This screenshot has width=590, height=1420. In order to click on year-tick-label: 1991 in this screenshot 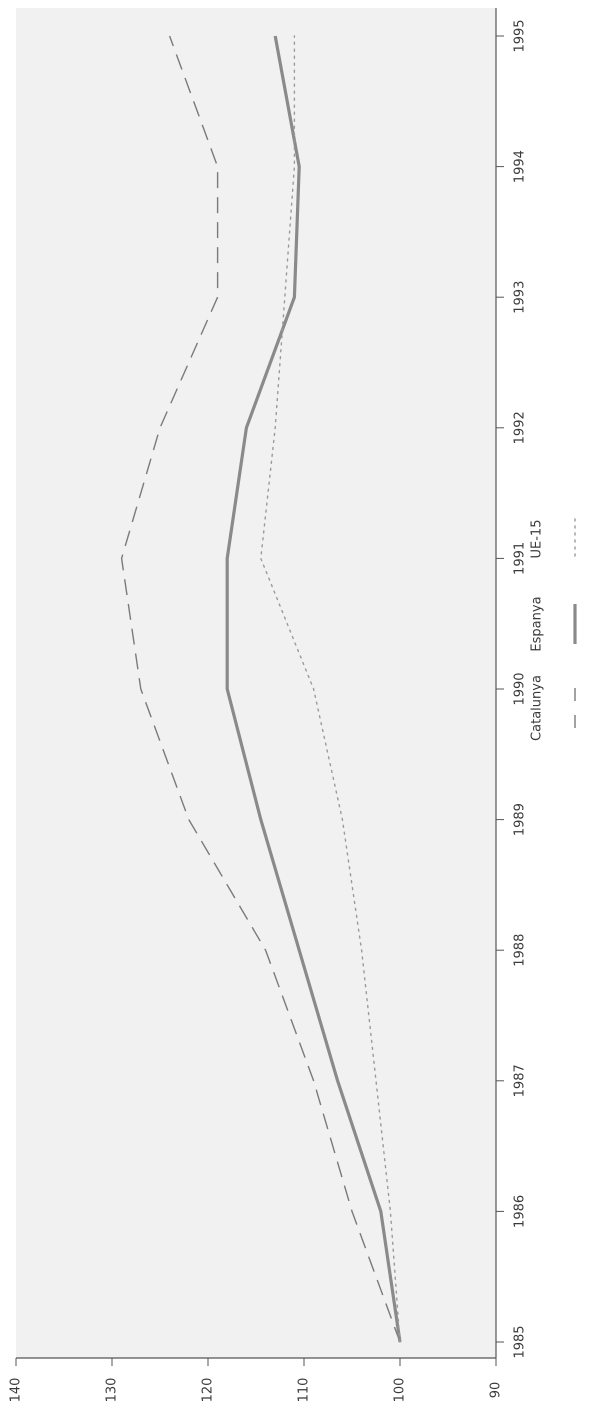, I will do `click(520, 558)`.